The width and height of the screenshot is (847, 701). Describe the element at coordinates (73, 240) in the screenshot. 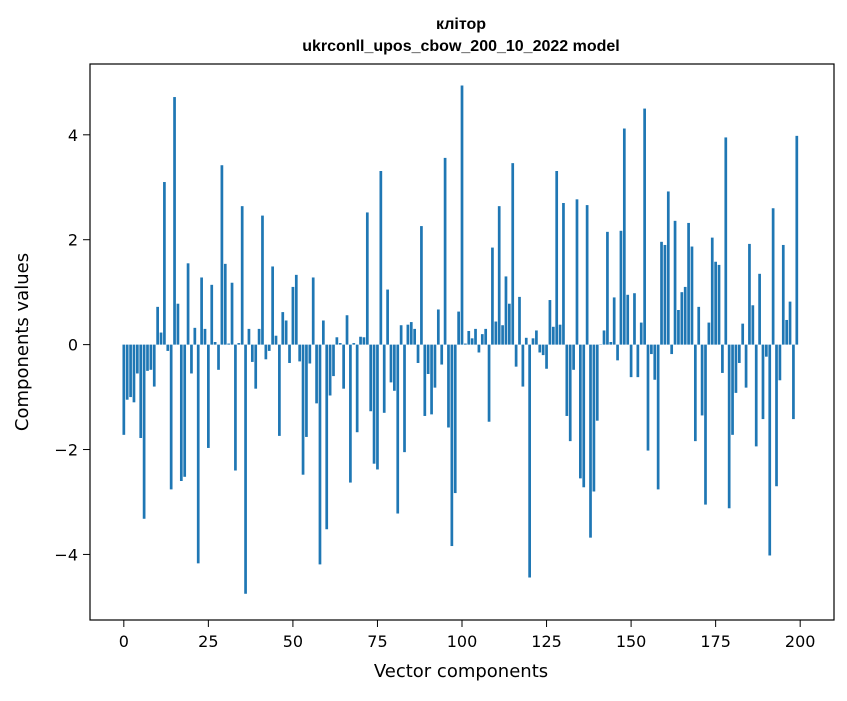

I see `y-tick-label: 2` at that location.